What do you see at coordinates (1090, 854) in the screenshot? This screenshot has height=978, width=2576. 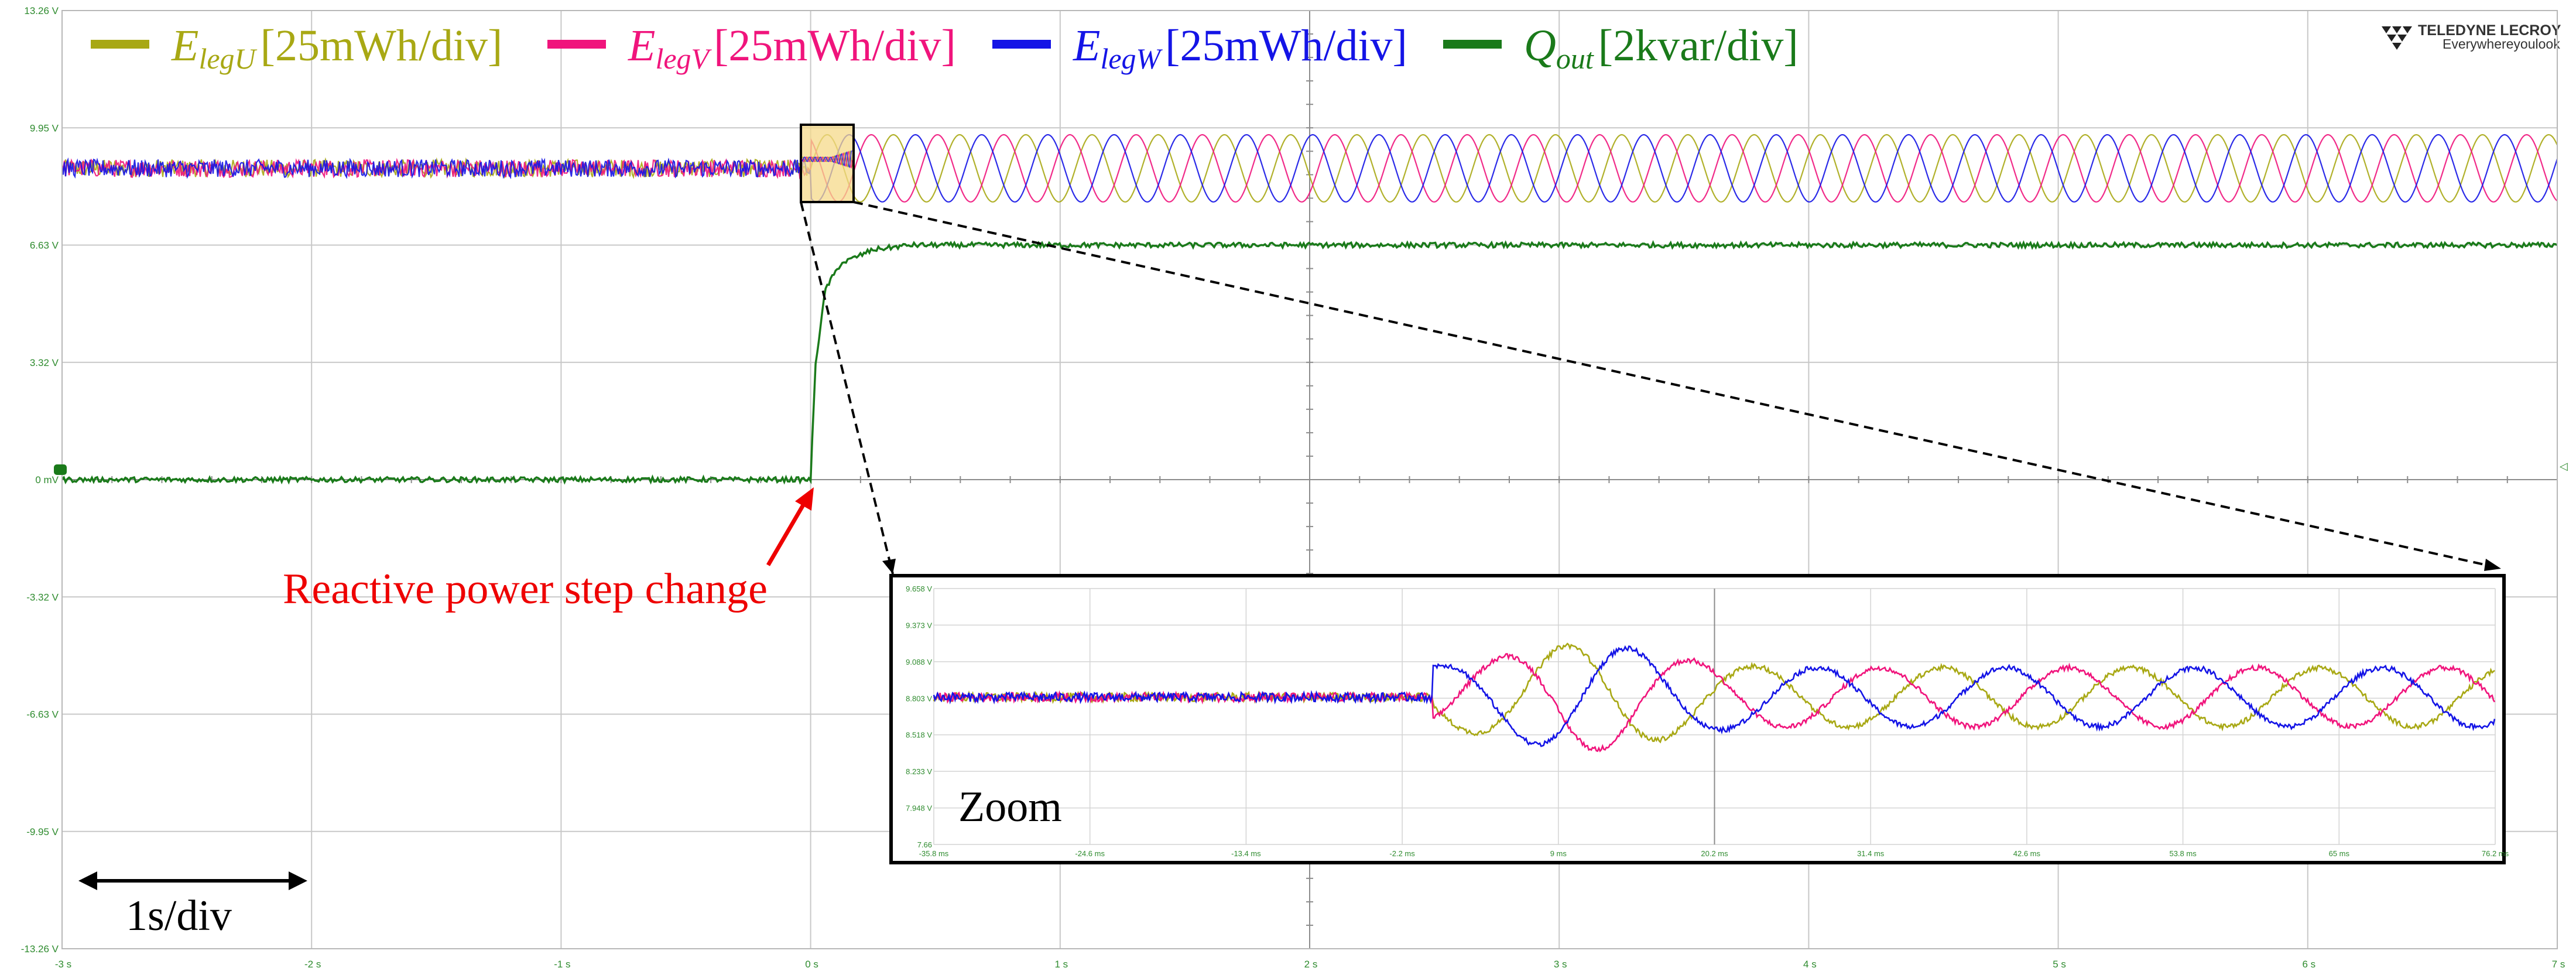 I see `zoom-x-tick-label: -24.6 ms` at bounding box center [1090, 854].